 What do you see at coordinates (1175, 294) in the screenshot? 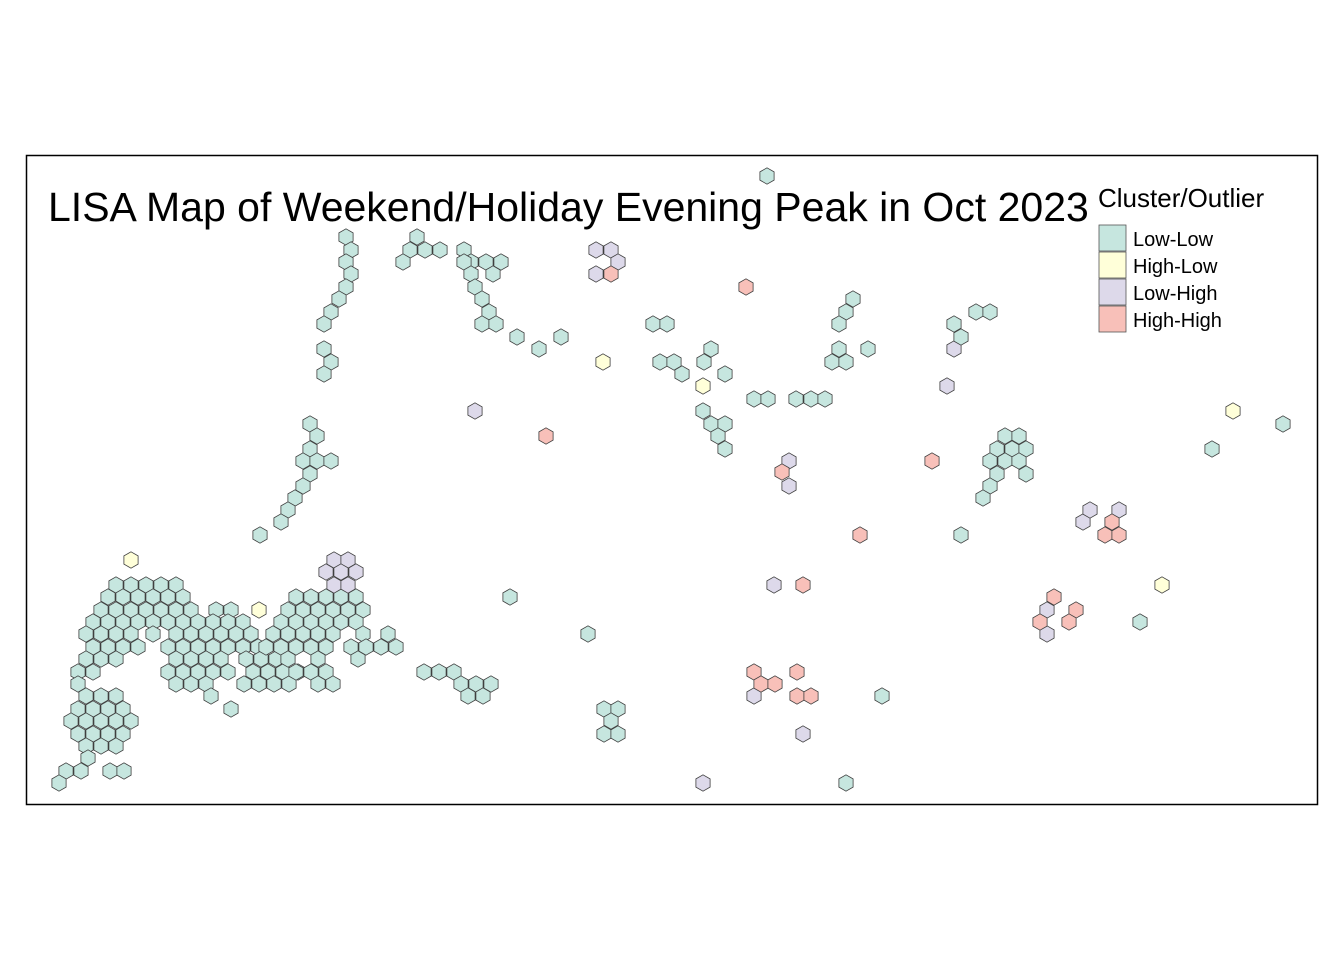
I see `legend-label-low-high: Low-High` at bounding box center [1175, 294].